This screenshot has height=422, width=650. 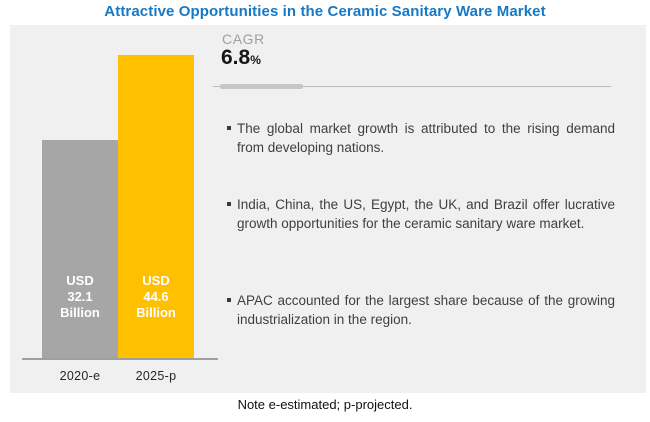 What do you see at coordinates (243, 39) in the screenshot?
I see `cagr-label: CAGR` at bounding box center [243, 39].